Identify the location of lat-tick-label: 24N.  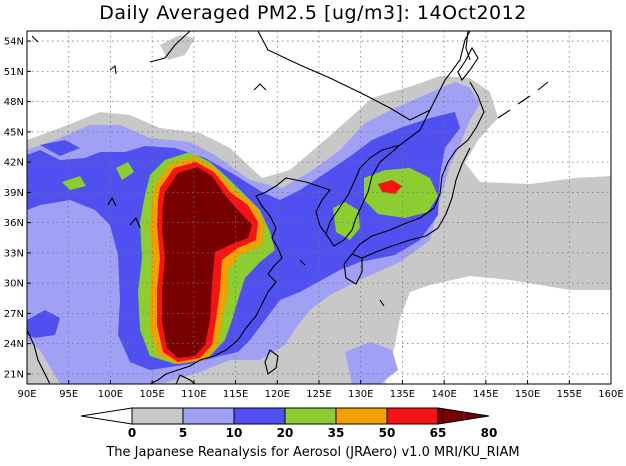
(14, 344).